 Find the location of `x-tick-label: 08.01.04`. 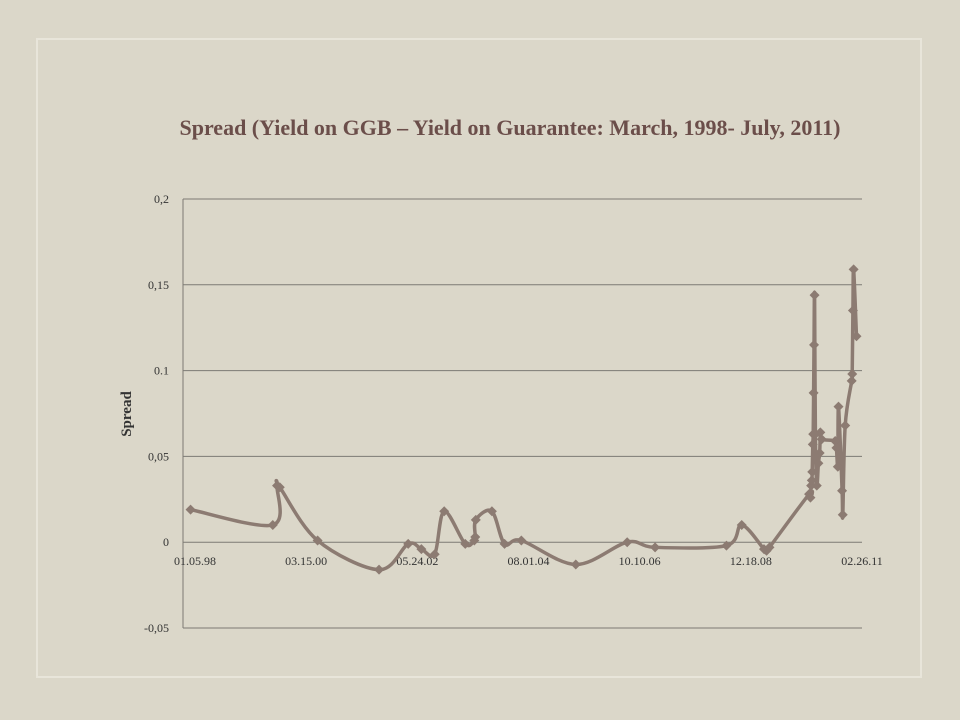

x-tick-label: 08.01.04 is located at coordinates (529, 561).